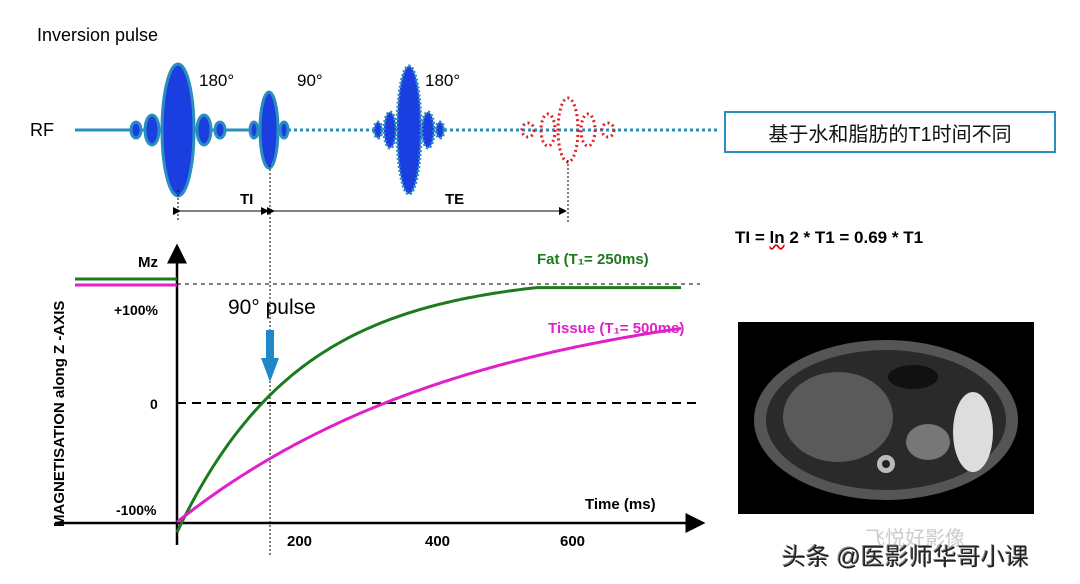 The width and height of the screenshot is (1080, 584). I want to click on legend-tissue: Tissue (T₁= 500ms), so click(616, 328).